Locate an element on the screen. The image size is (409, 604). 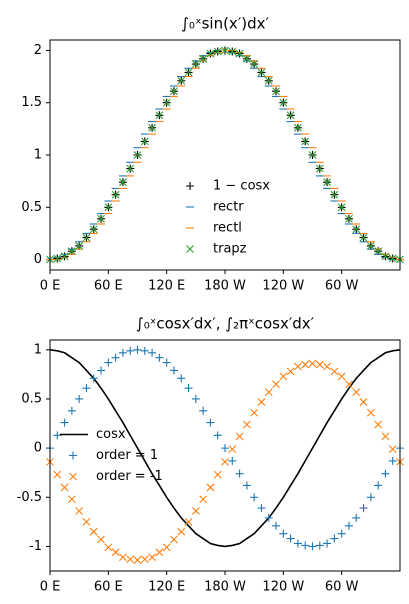
y-tick-label: 1 is located at coordinates (38, 155).